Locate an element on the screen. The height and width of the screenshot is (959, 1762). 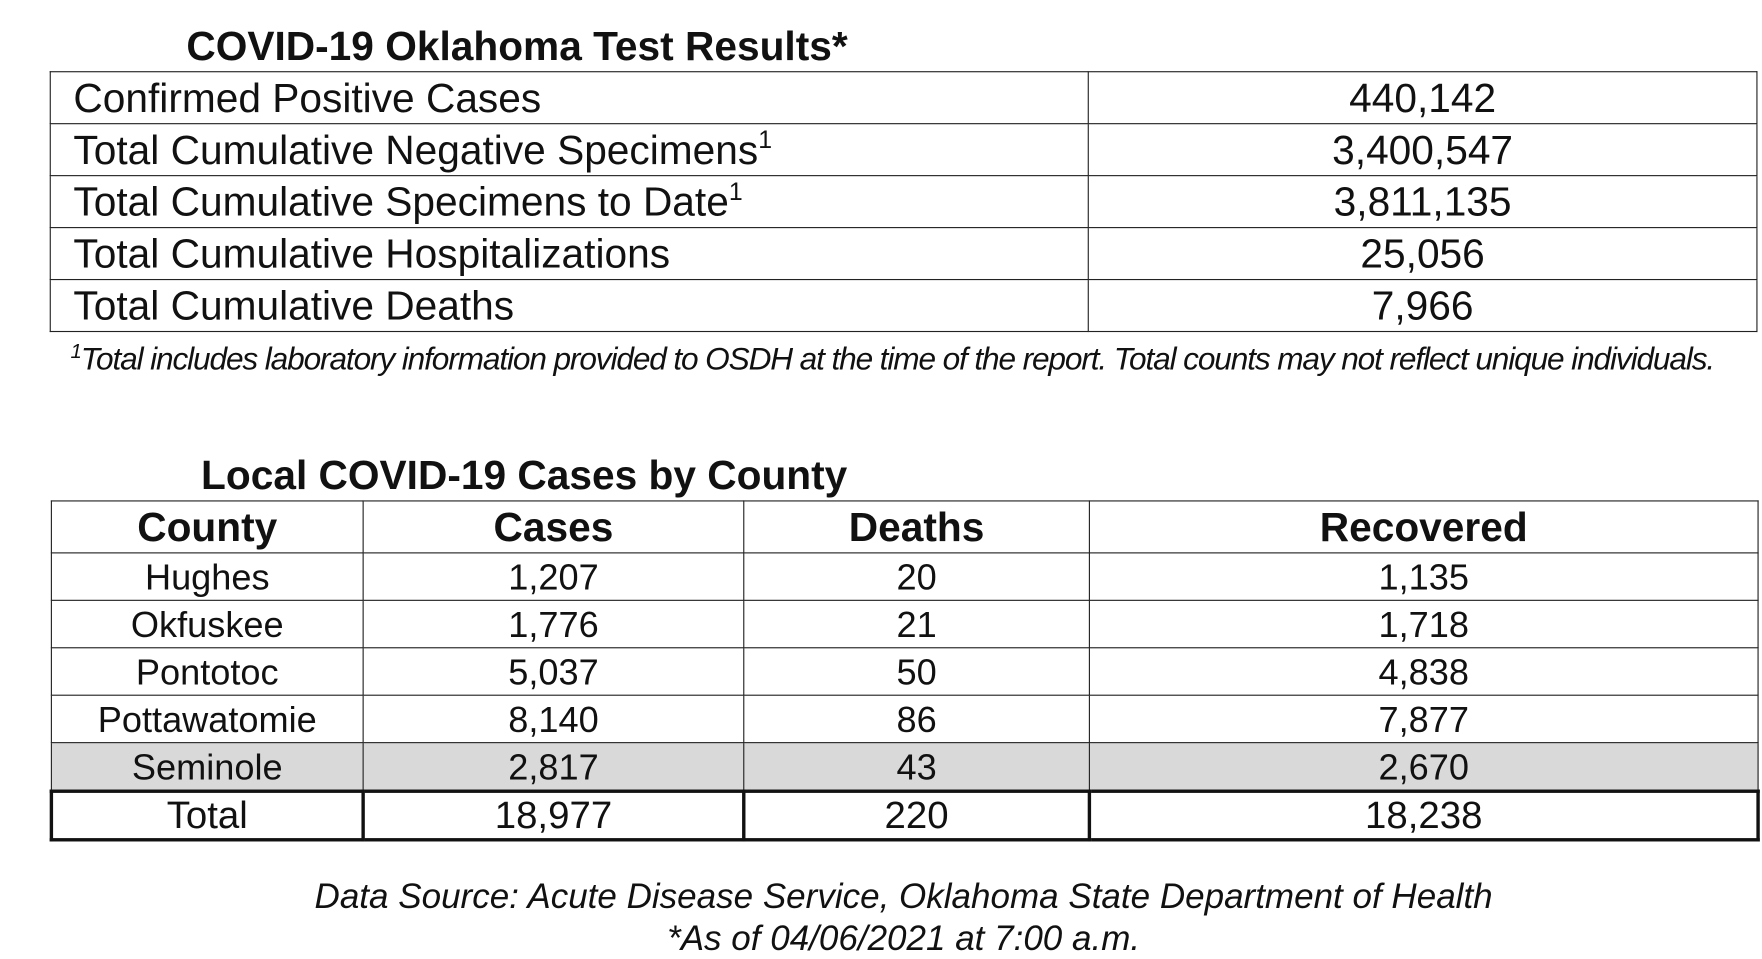
row-value: 25,056 is located at coordinates (1422, 254).